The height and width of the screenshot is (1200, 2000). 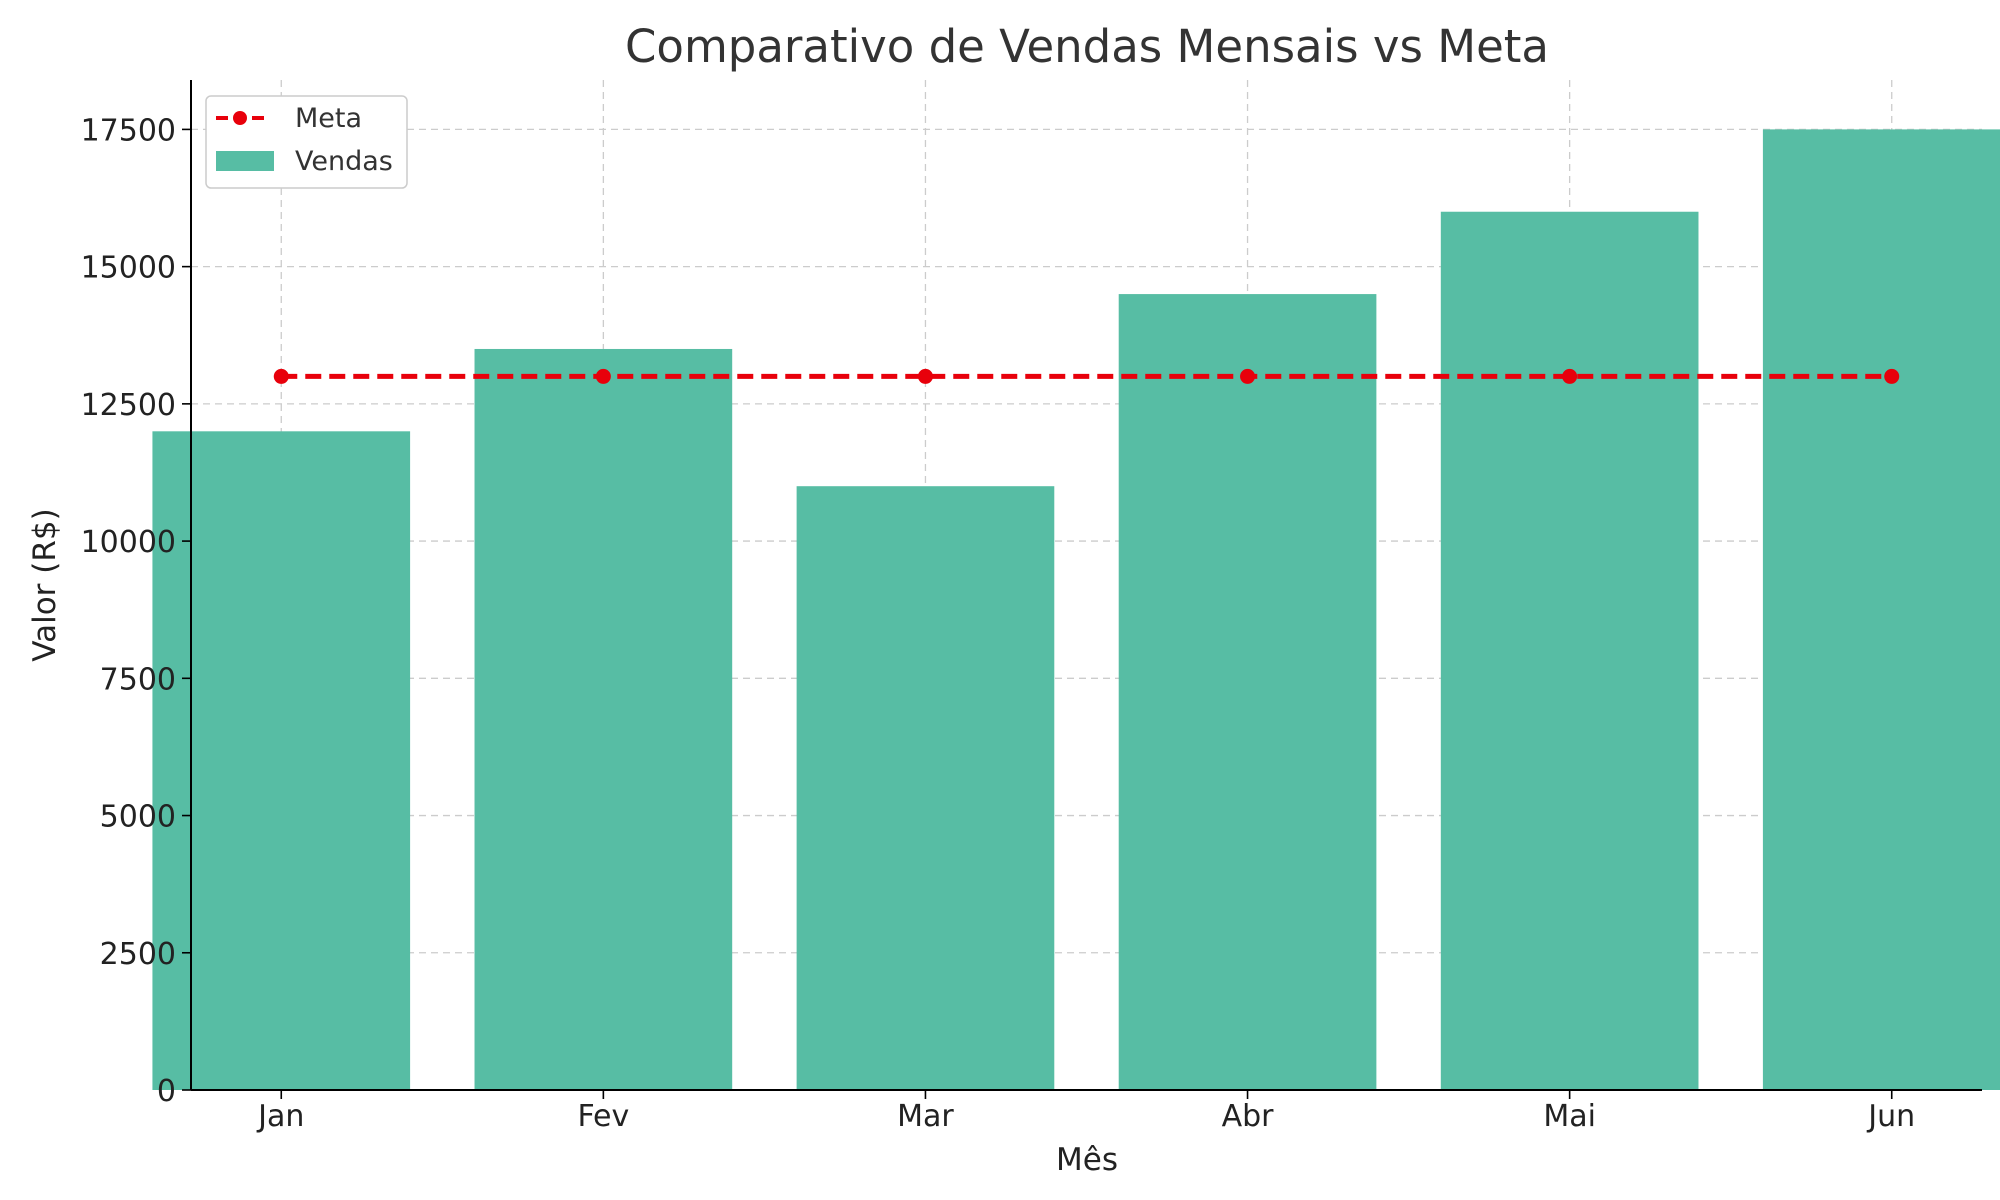 What do you see at coordinates (925, 376) in the screenshot?
I see `meta-point-mar` at bounding box center [925, 376].